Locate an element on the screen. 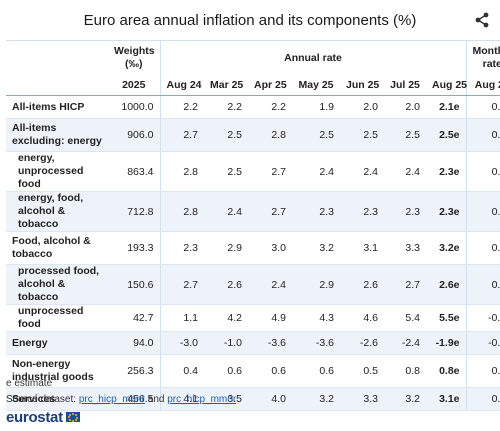  row-rate: 3.2e is located at coordinates (446, 248).